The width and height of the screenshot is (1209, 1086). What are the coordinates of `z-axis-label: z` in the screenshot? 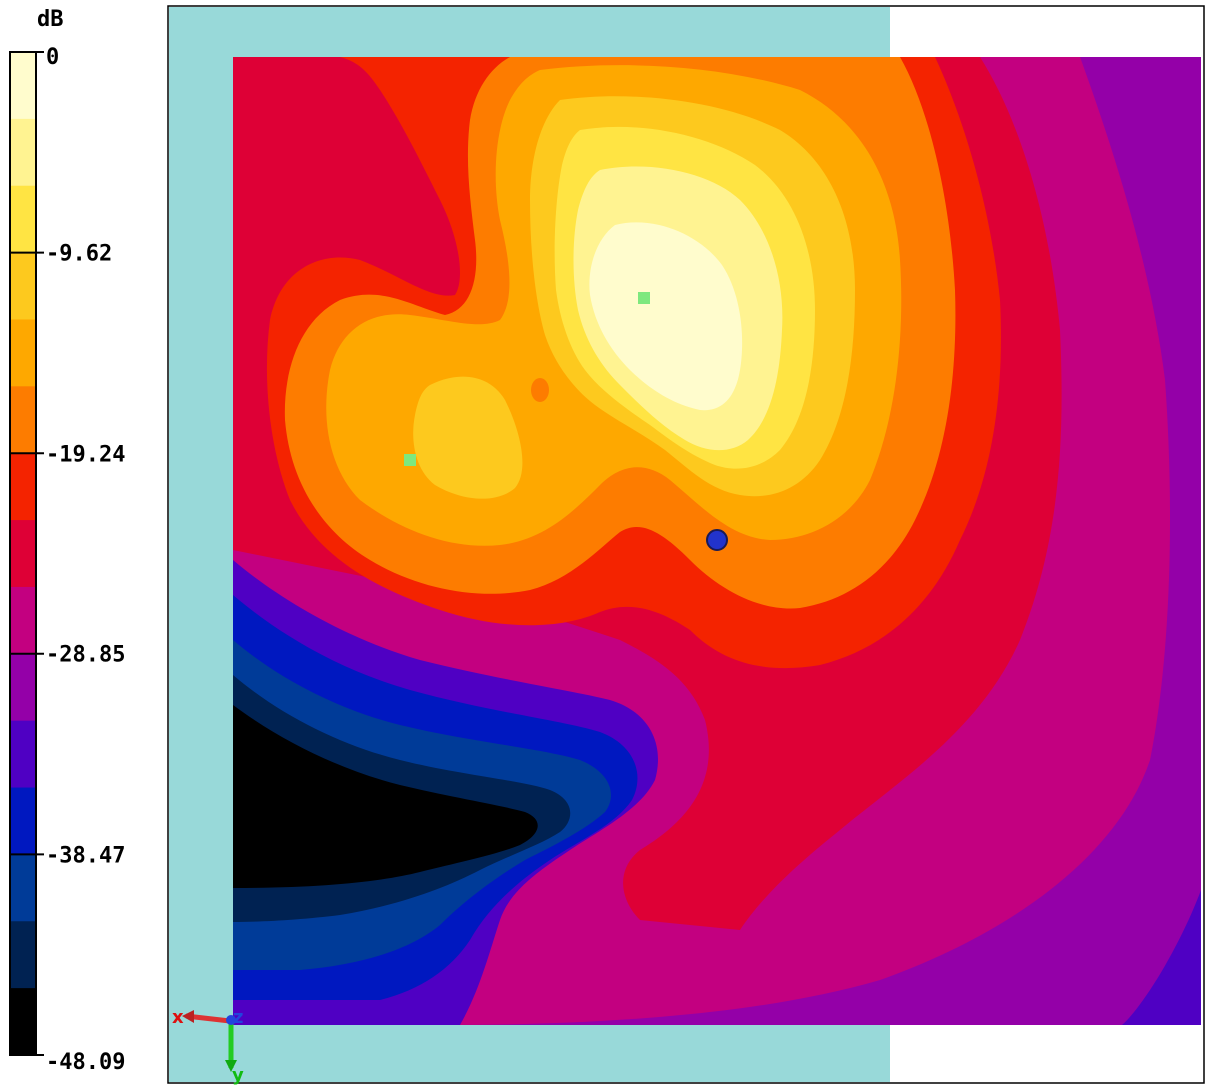 It's located at (238, 1017).